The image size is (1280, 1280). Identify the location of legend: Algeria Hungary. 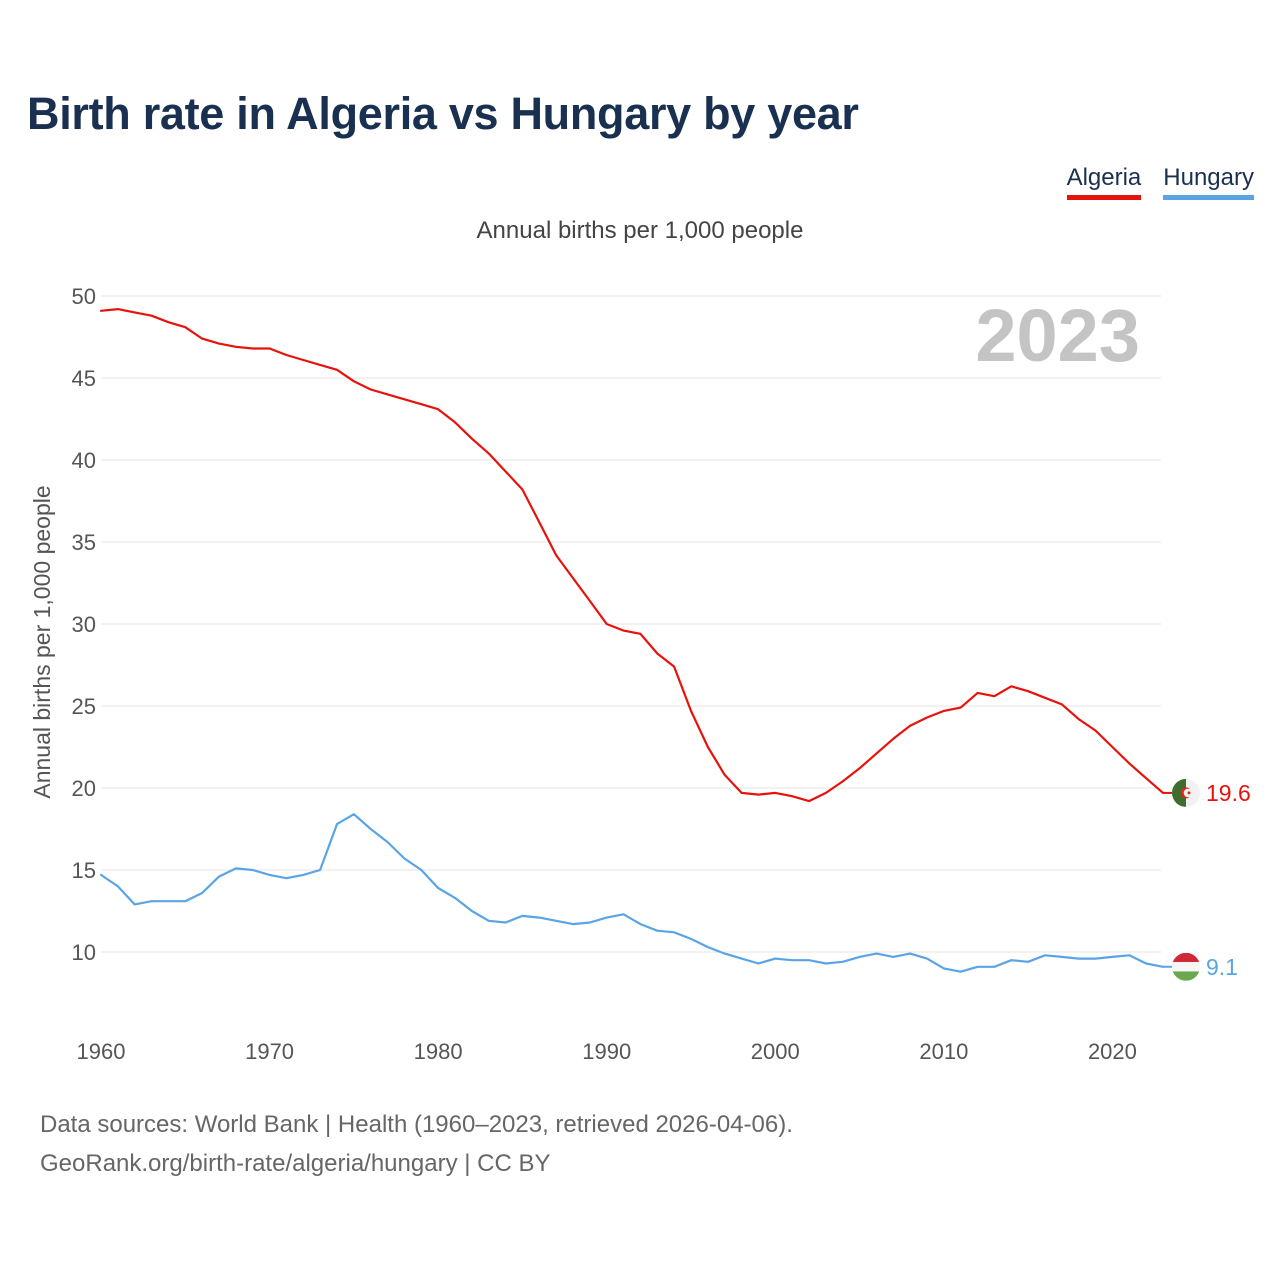
(1160, 182).